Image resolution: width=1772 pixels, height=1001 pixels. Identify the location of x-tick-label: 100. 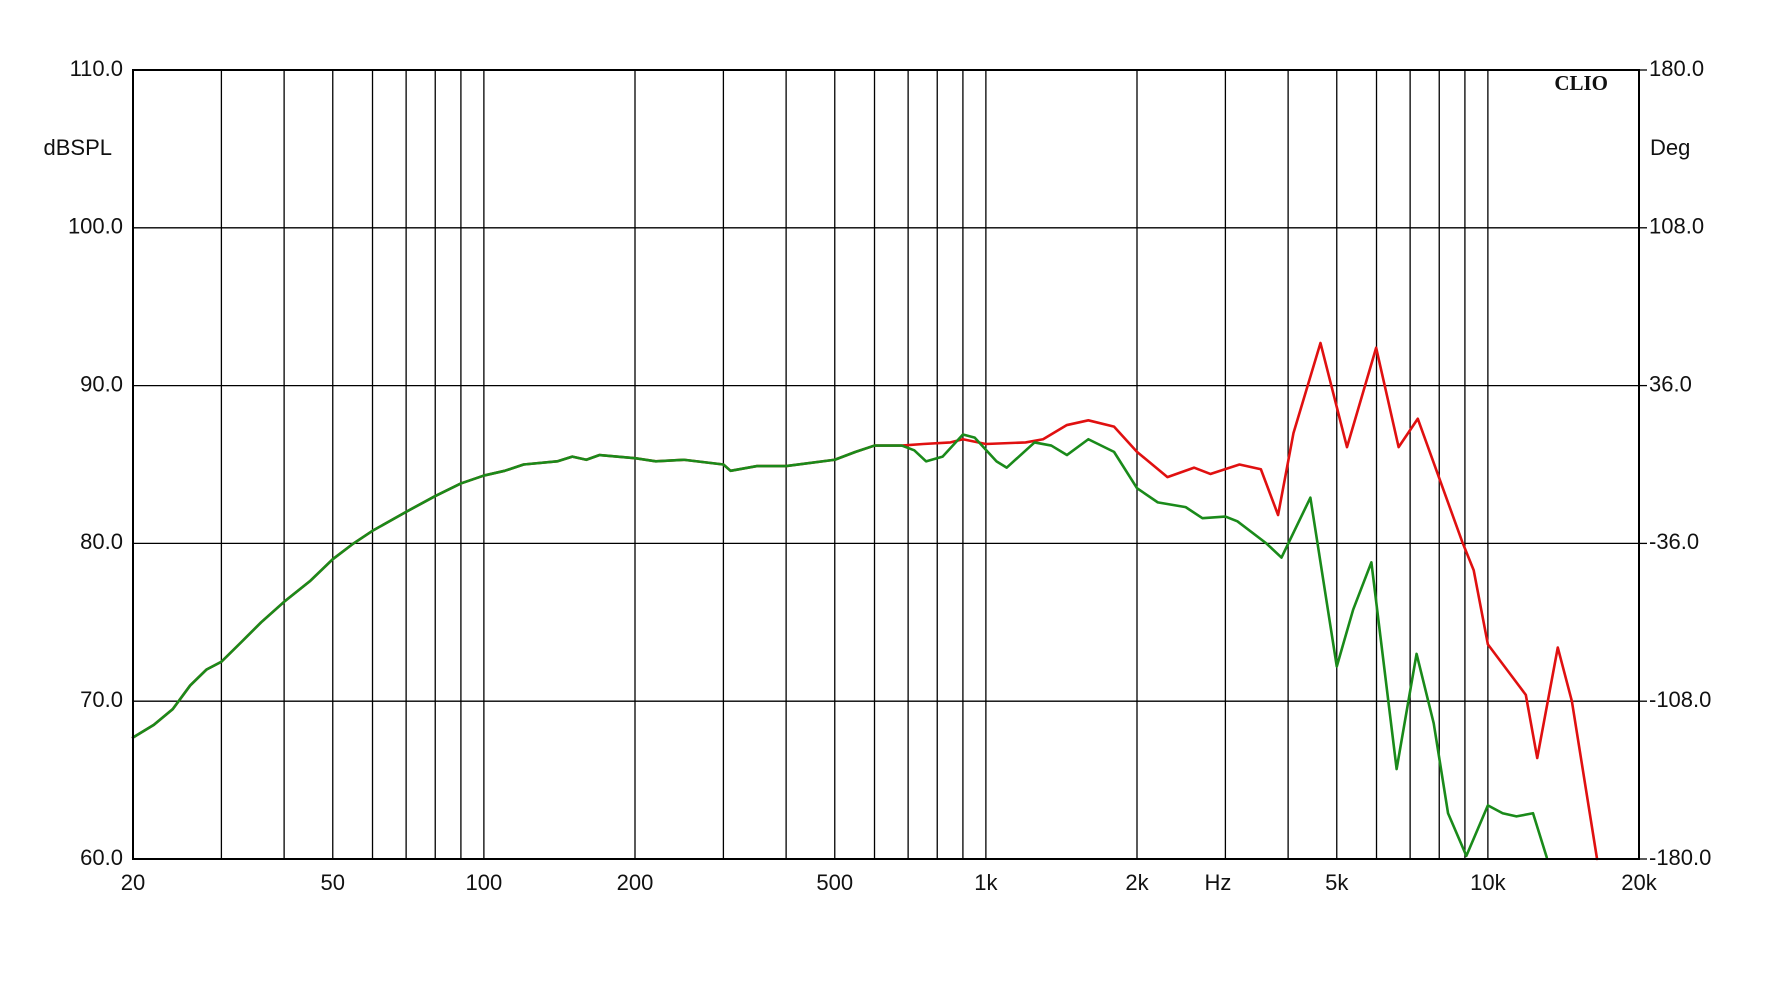
(484, 882).